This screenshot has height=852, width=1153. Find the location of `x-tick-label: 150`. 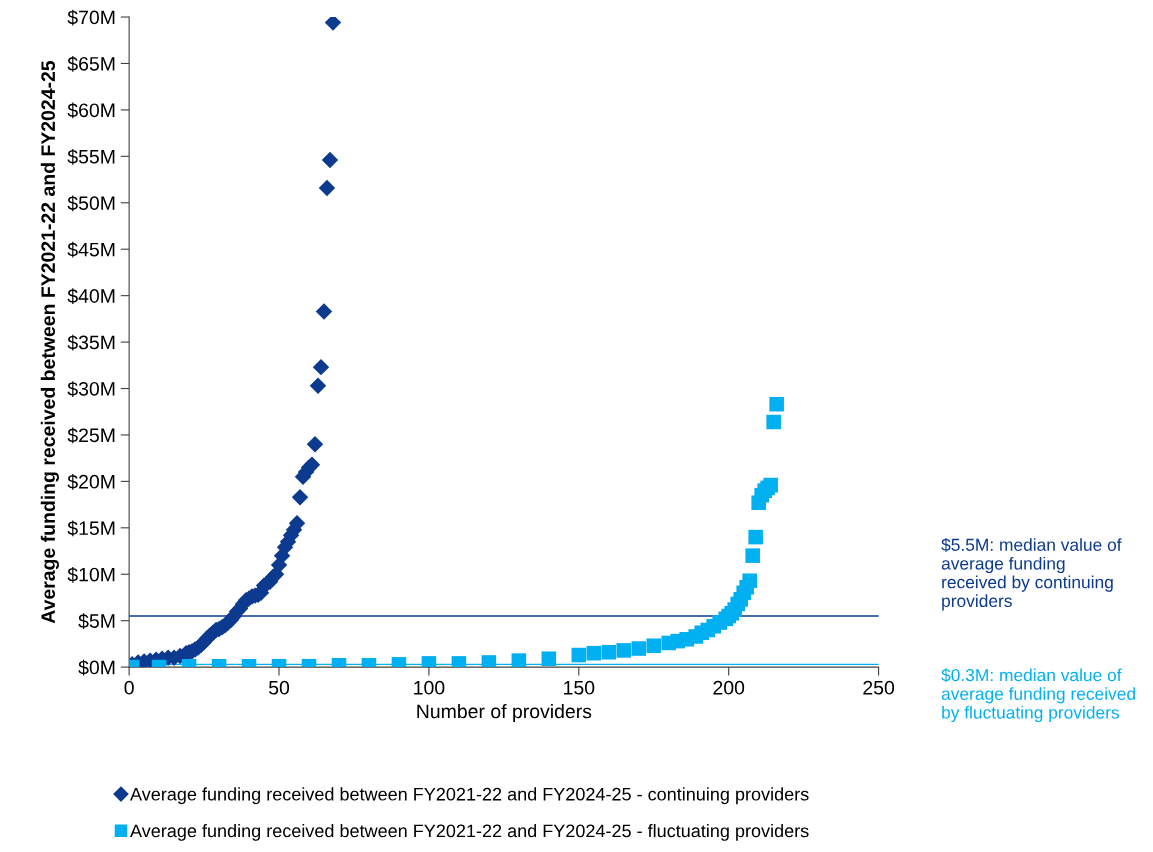

x-tick-label: 150 is located at coordinates (579, 687).